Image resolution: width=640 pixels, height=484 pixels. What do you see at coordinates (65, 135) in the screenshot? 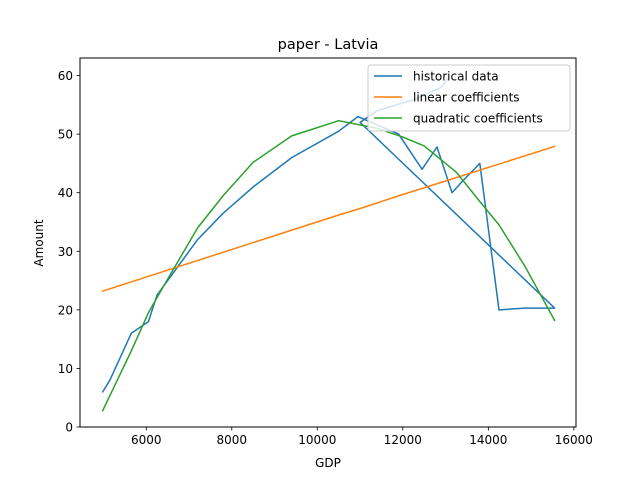
I see `y-tick-label: 50` at bounding box center [65, 135].